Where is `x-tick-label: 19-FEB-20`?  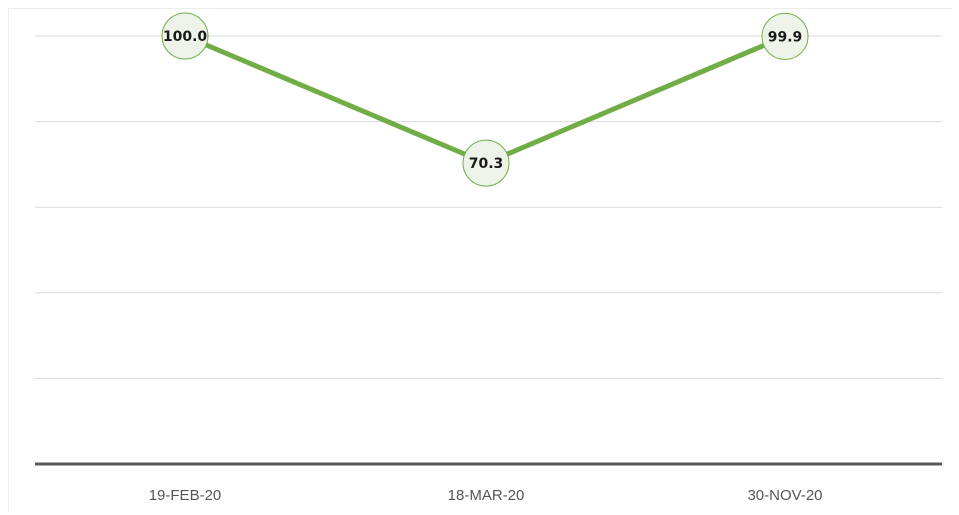 x-tick-label: 19-FEB-20 is located at coordinates (185, 495).